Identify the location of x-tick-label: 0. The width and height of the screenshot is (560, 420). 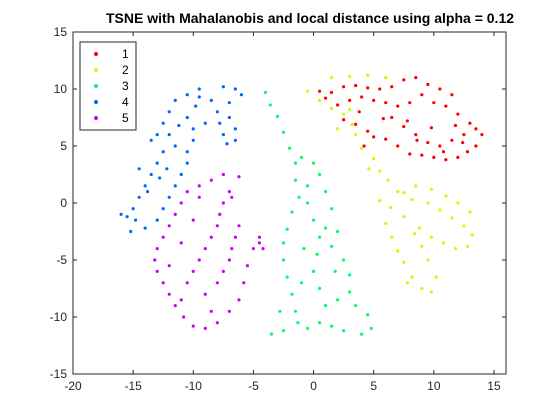
(313, 386).